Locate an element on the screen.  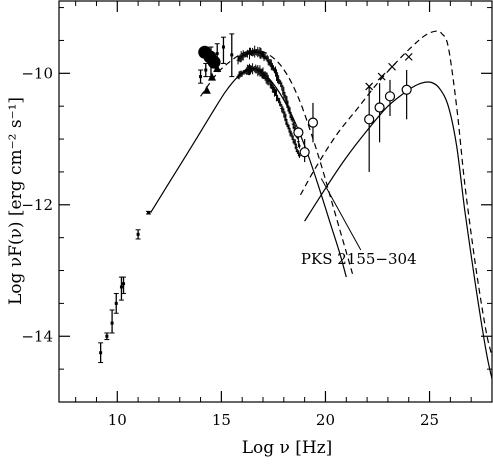
y-tick-label: −14 is located at coordinates (37, 336).